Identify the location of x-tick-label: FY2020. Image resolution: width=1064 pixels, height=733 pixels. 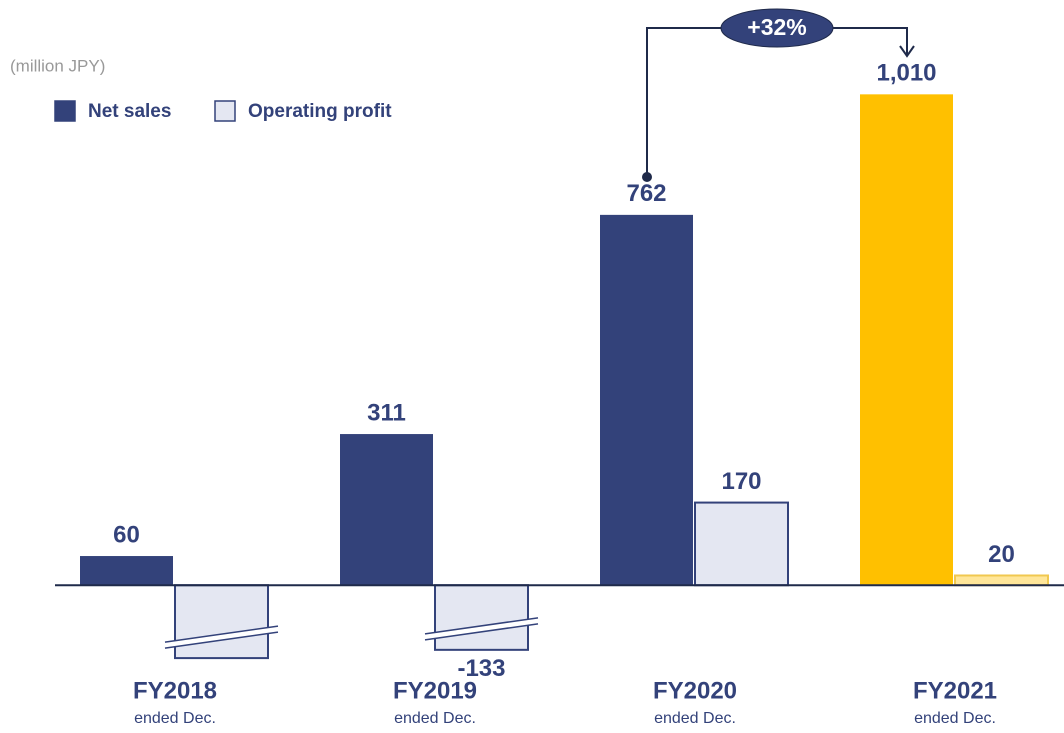
(695, 690).